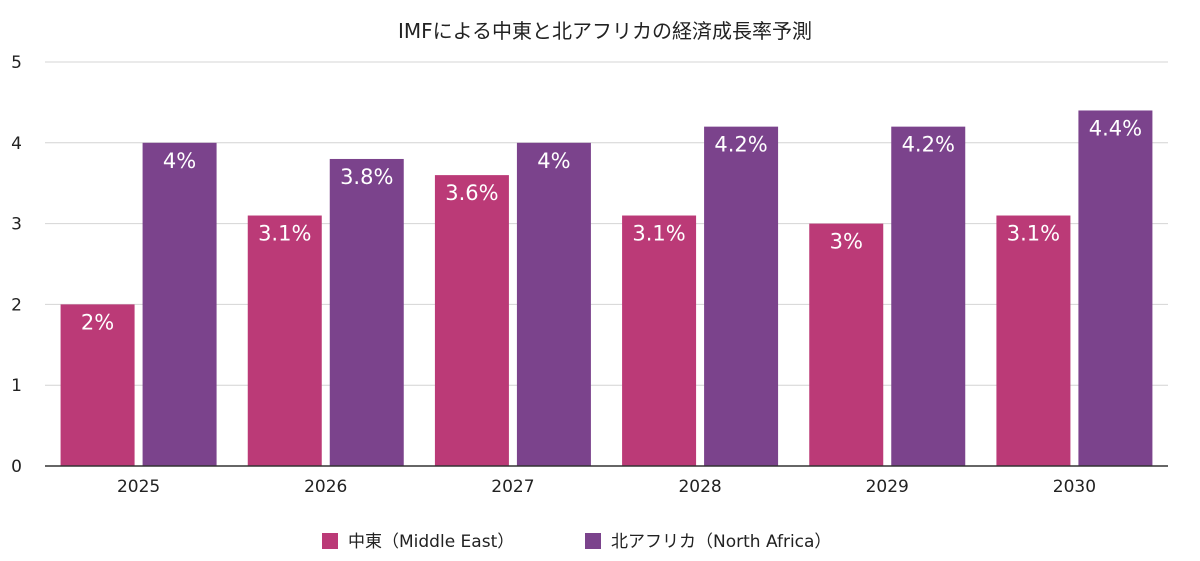 Image resolution: width=1200 pixels, height=561 pixels. I want to click on chart-title: IMFによる中東と北アフリカの経済成長率予測, so click(605, 31).